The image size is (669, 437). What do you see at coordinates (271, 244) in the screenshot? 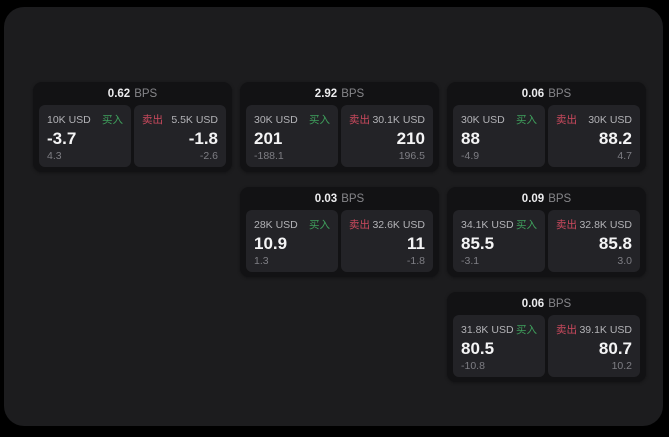
I see `buy-price: 10.9` at bounding box center [271, 244].